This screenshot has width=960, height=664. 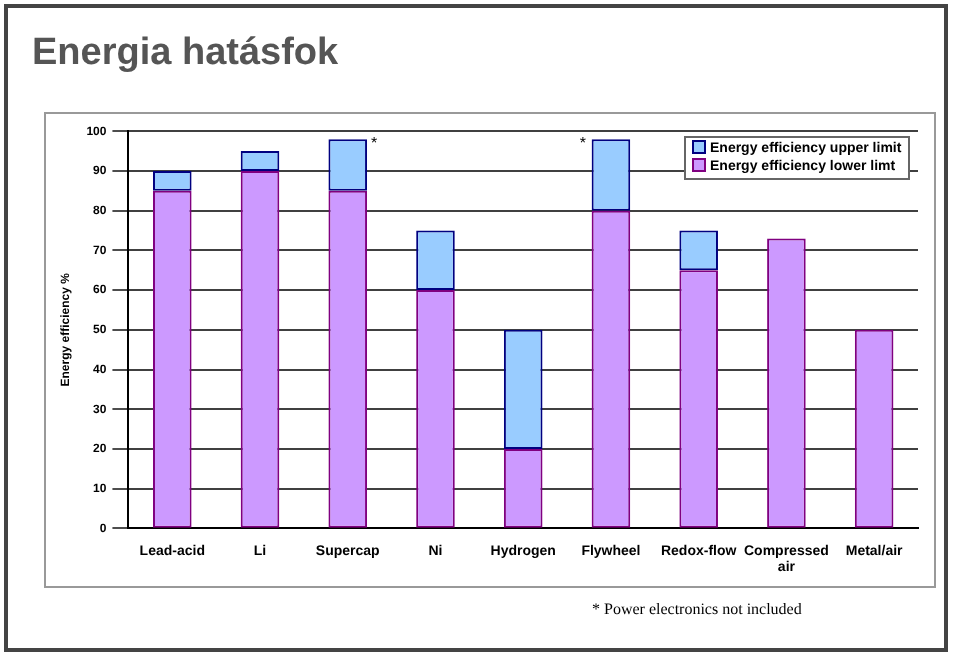 What do you see at coordinates (185, 54) in the screenshot?
I see `chart-title: Energia hatásfok` at bounding box center [185, 54].